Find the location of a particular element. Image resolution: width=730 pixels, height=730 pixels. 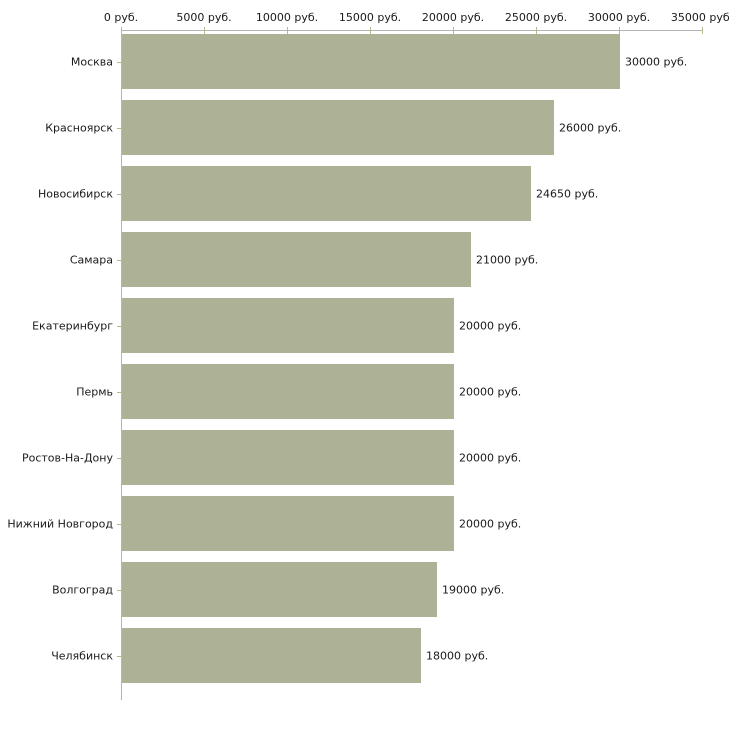

bar-value-label: 26000 руб. is located at coordinates (590, 128).